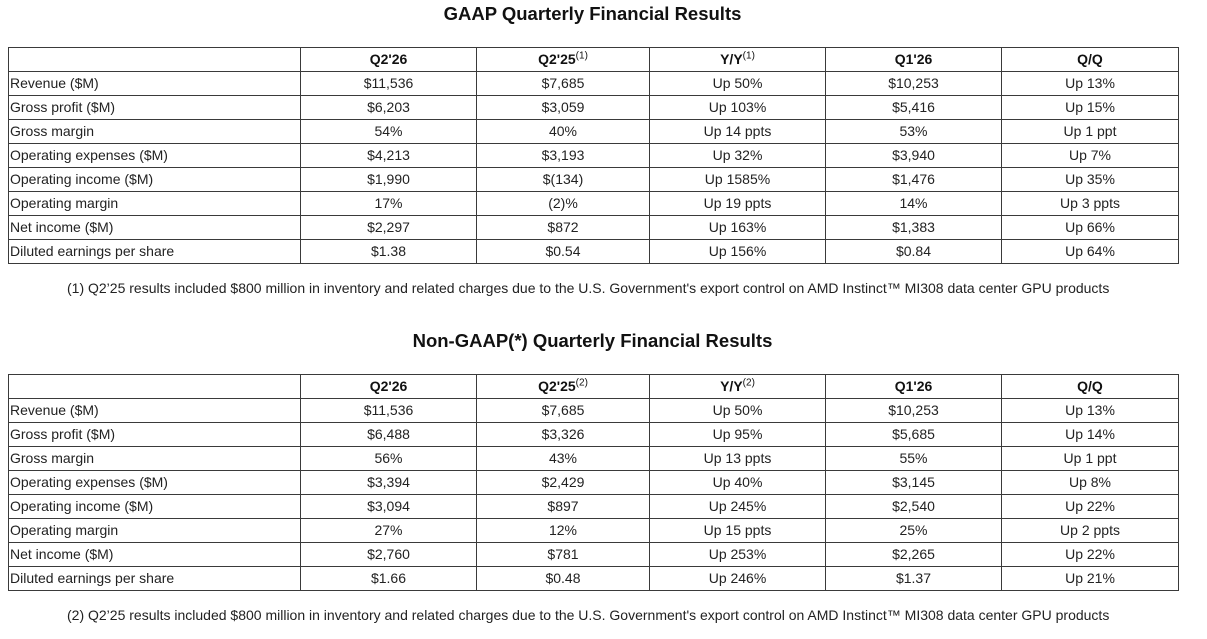 This screenshot has width=1207, height=639. Describe the element at coordinates (563, 179) in the screenshot. I see `table-cell: $(134)` at that location.